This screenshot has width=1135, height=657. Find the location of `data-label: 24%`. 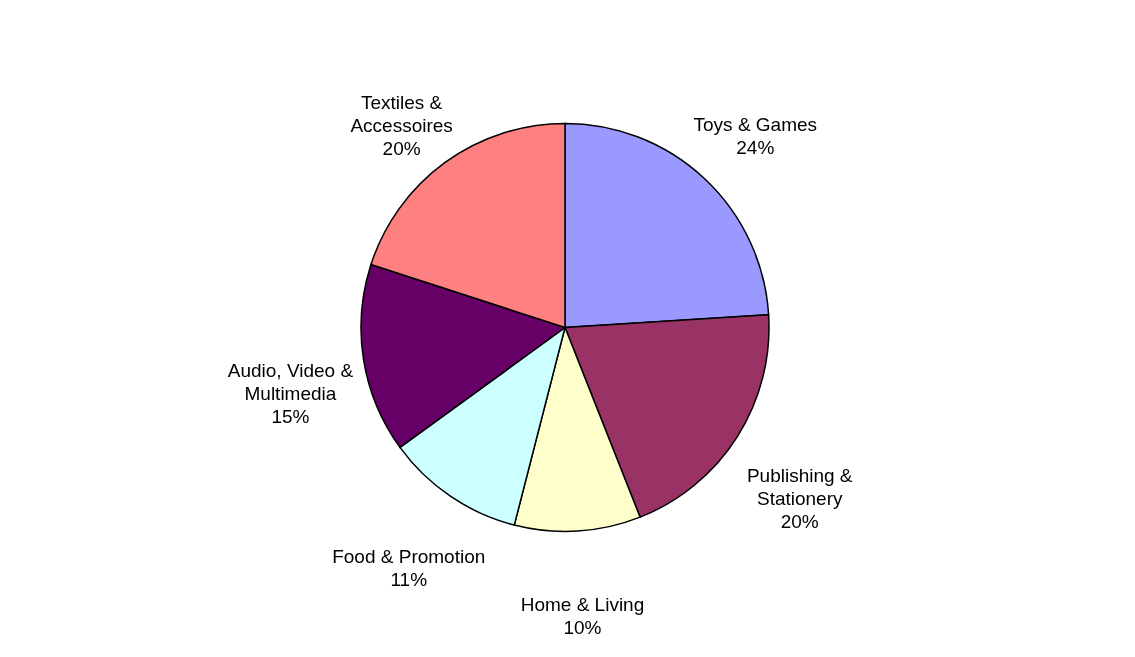

data-label: 24% is located at coordinates (755, 147).